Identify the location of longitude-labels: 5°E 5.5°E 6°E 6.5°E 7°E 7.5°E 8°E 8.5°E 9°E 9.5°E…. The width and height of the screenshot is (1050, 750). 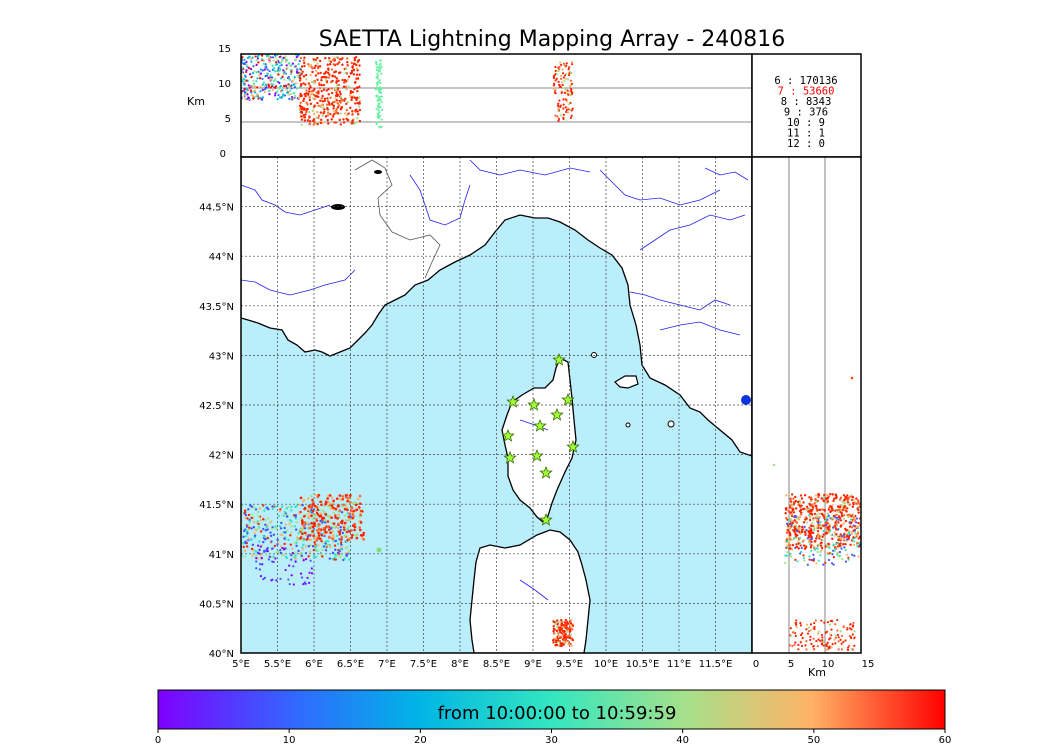
(482, 664).